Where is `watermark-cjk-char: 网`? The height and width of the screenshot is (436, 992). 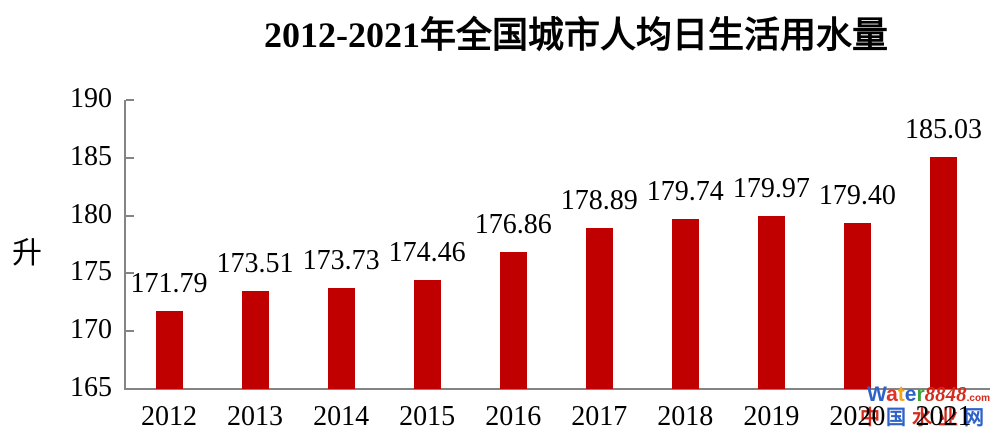
watermark-cjk-char: 网 is located at coordinates (977, 418).